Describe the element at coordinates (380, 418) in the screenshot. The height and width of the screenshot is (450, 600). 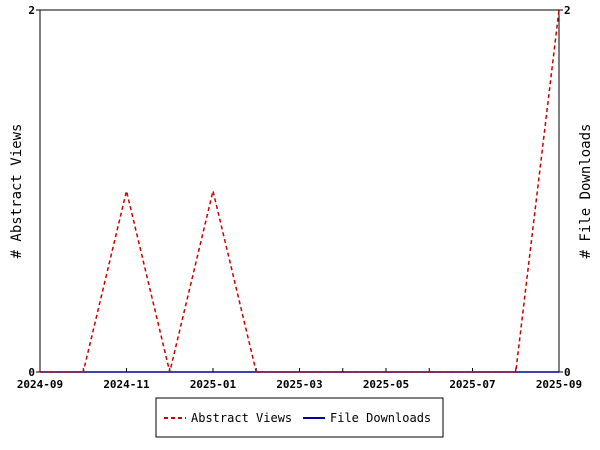
I see `legend-label-file-downloads: File Downloads` at that location.